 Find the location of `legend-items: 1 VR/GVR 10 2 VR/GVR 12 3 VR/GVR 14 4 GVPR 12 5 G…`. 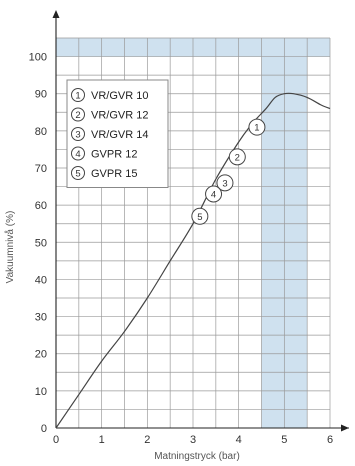

legend-items: 1 VR/GVR 10 2 VR/GVR 12 3 VR/GVR 14 4 GVPR 12 5 G… is located at coordinates (109, 134).